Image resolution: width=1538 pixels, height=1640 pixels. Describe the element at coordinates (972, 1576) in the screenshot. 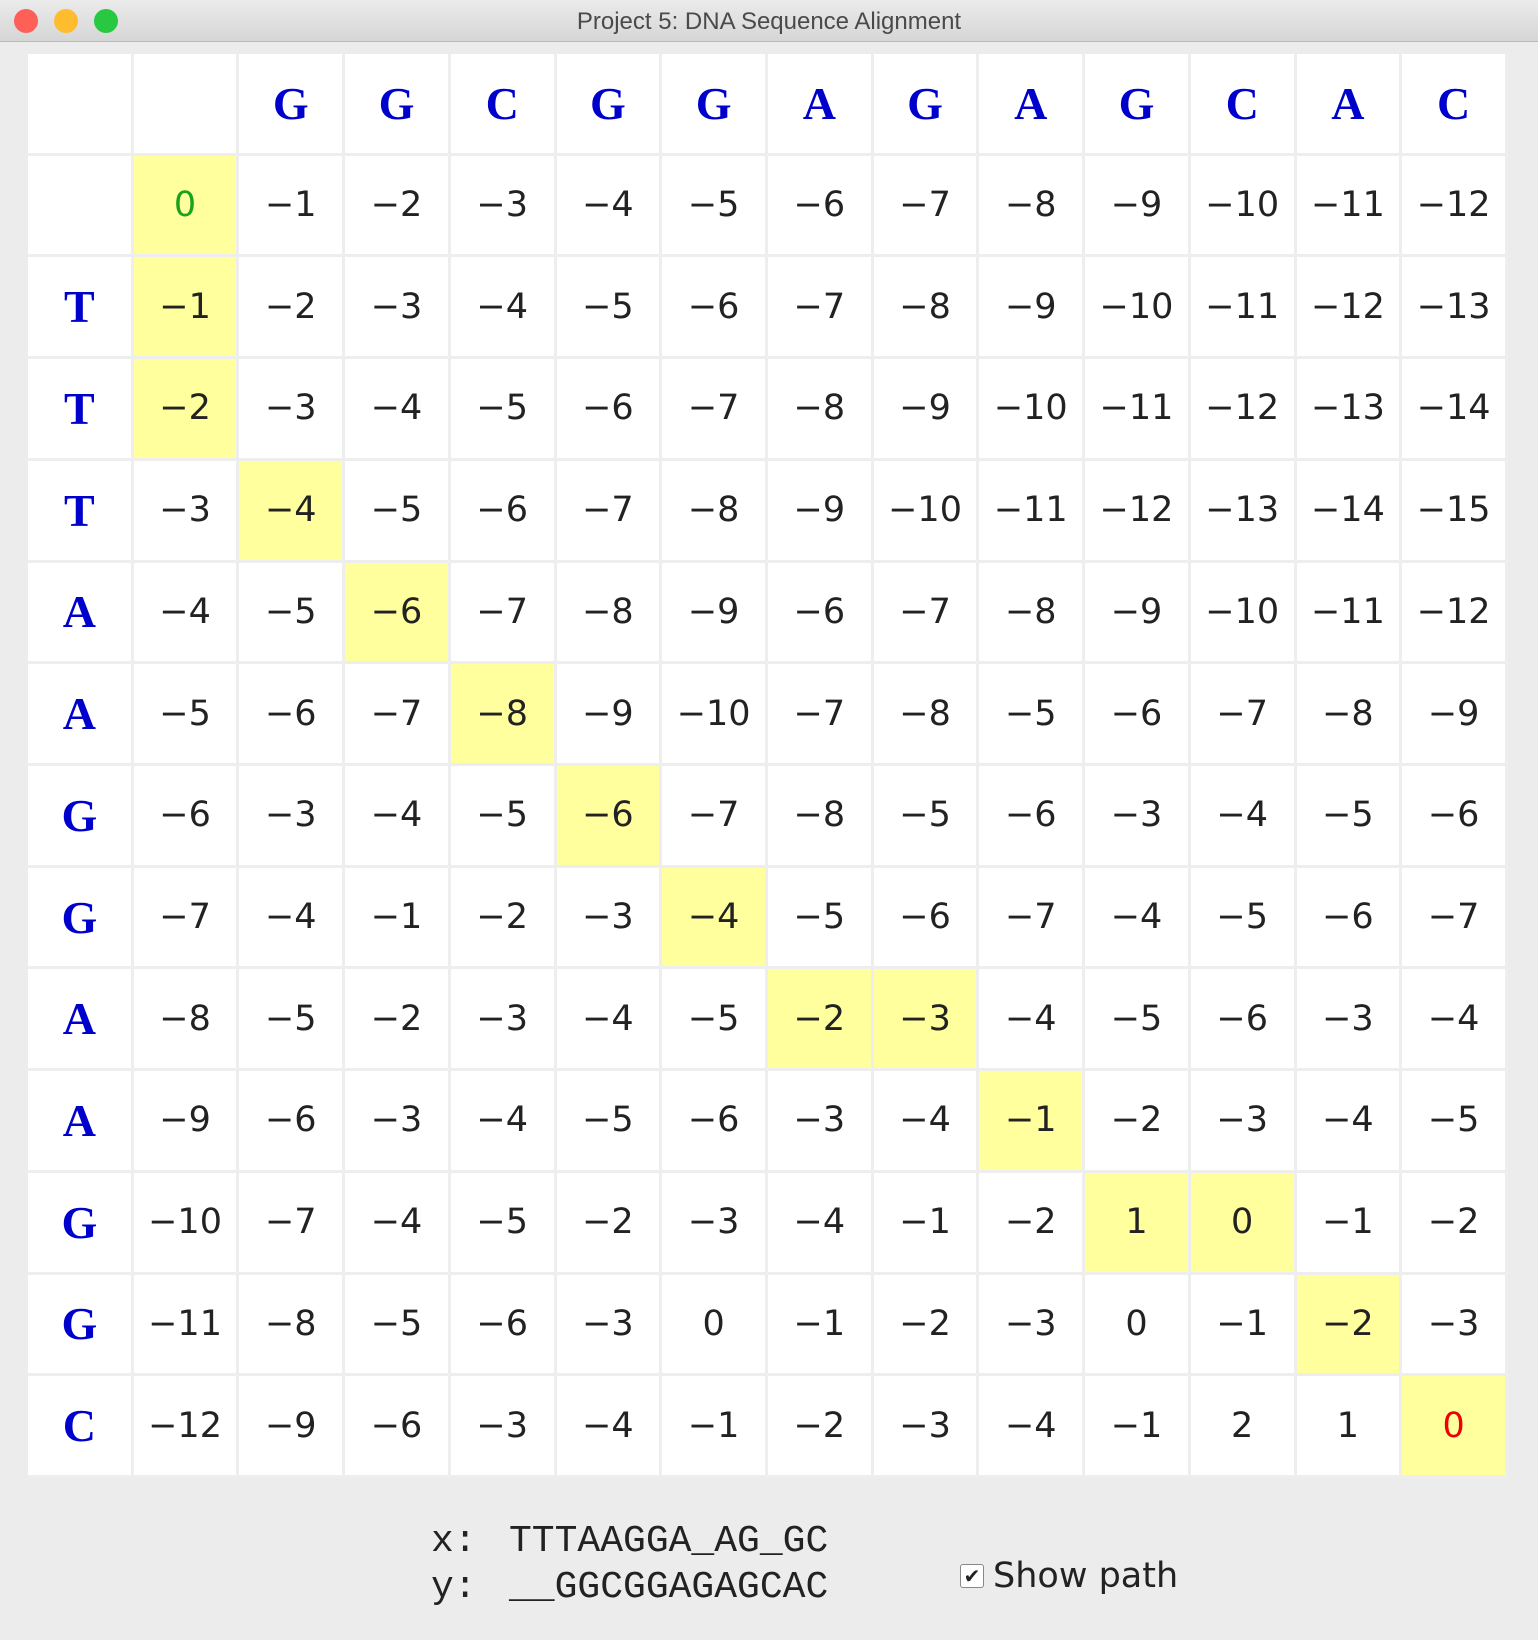

I see `show-path-checkbox: ✔` at that location.